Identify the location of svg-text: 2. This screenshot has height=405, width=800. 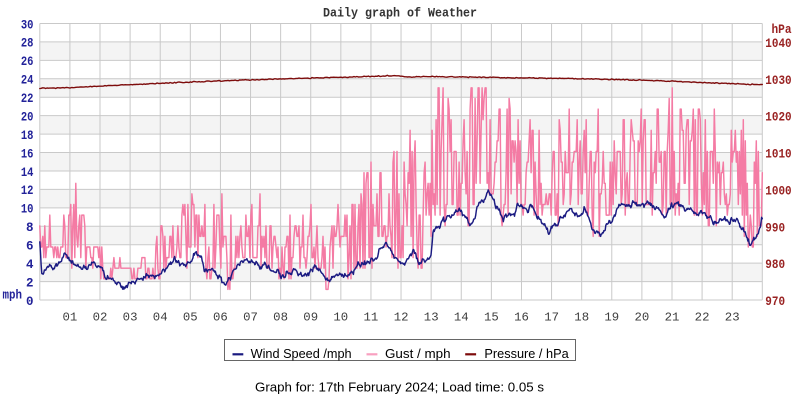
(30, 283).